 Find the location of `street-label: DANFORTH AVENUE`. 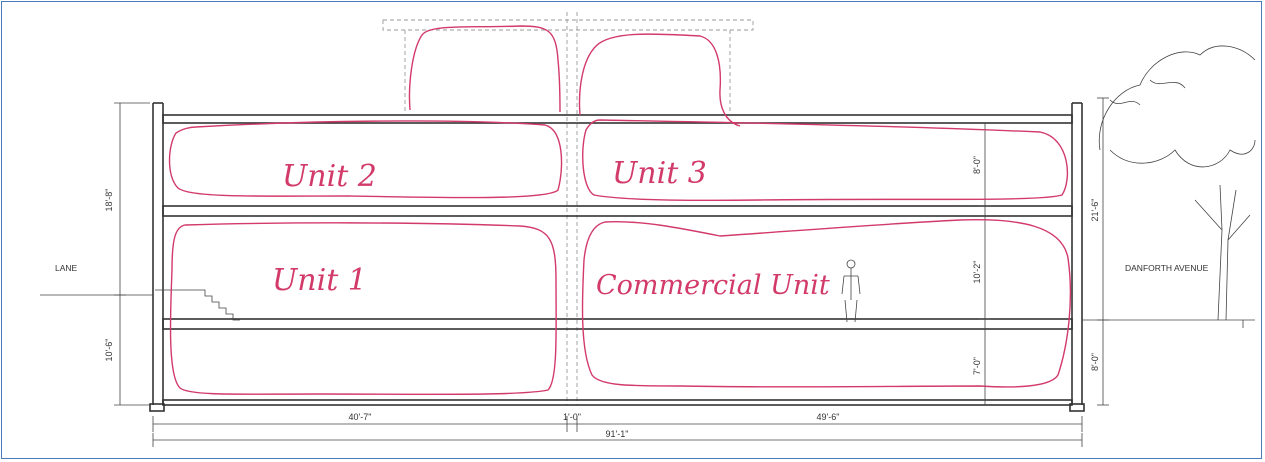

street-label: DANFORTH AVENUE is located at coordinates (1167, 268).